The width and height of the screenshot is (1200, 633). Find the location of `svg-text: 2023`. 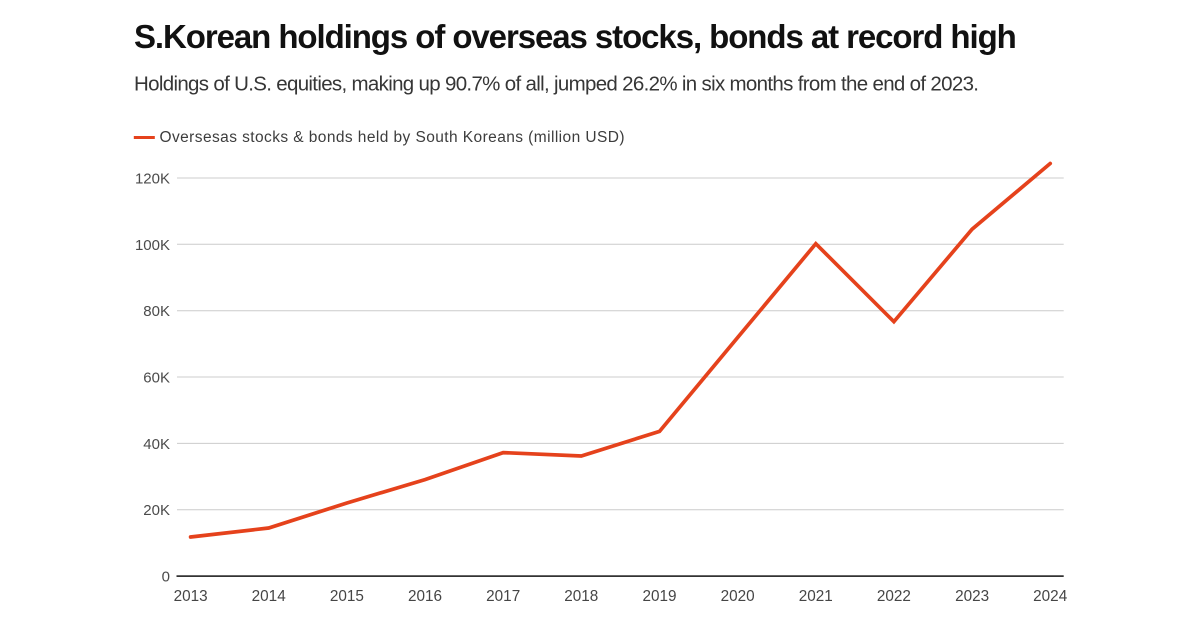

svg-text: 2023 is located at coordinates (972, 596).